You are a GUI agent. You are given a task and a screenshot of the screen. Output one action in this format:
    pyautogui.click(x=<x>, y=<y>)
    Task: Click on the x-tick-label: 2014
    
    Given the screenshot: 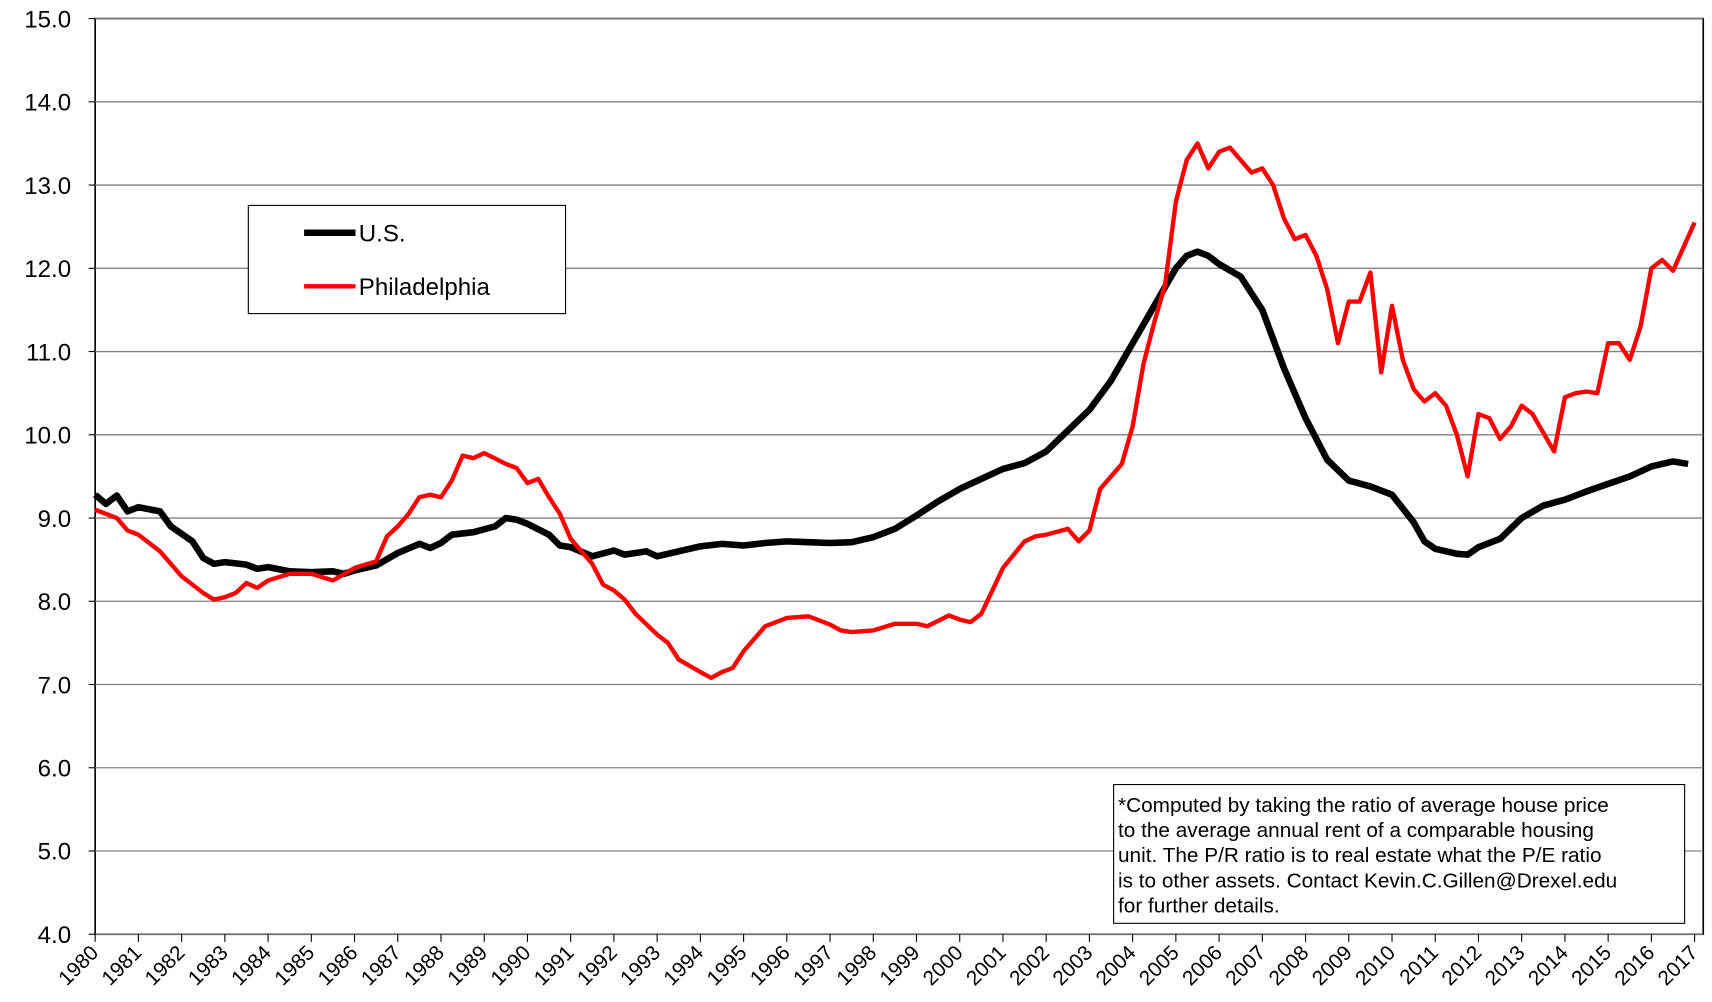 What is the action you would take?
    pyautogui.click(x=1548, y=965)
    